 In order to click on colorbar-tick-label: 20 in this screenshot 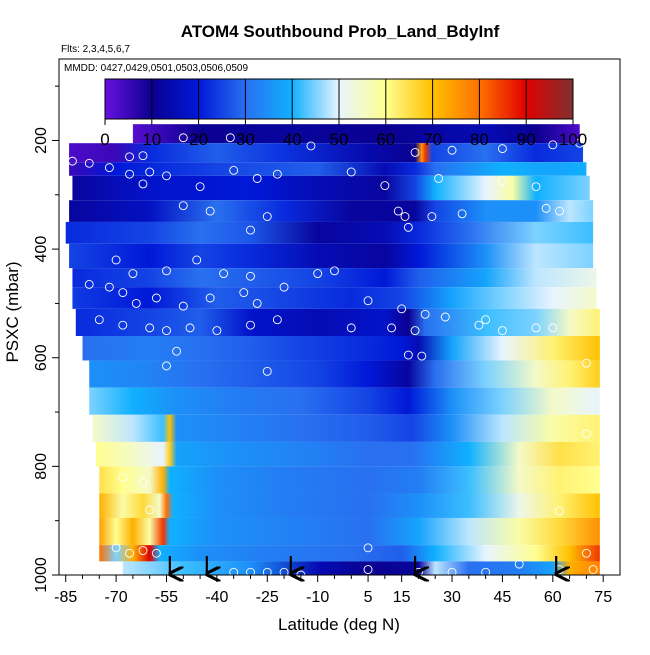, I will do `click(198, 139)`.